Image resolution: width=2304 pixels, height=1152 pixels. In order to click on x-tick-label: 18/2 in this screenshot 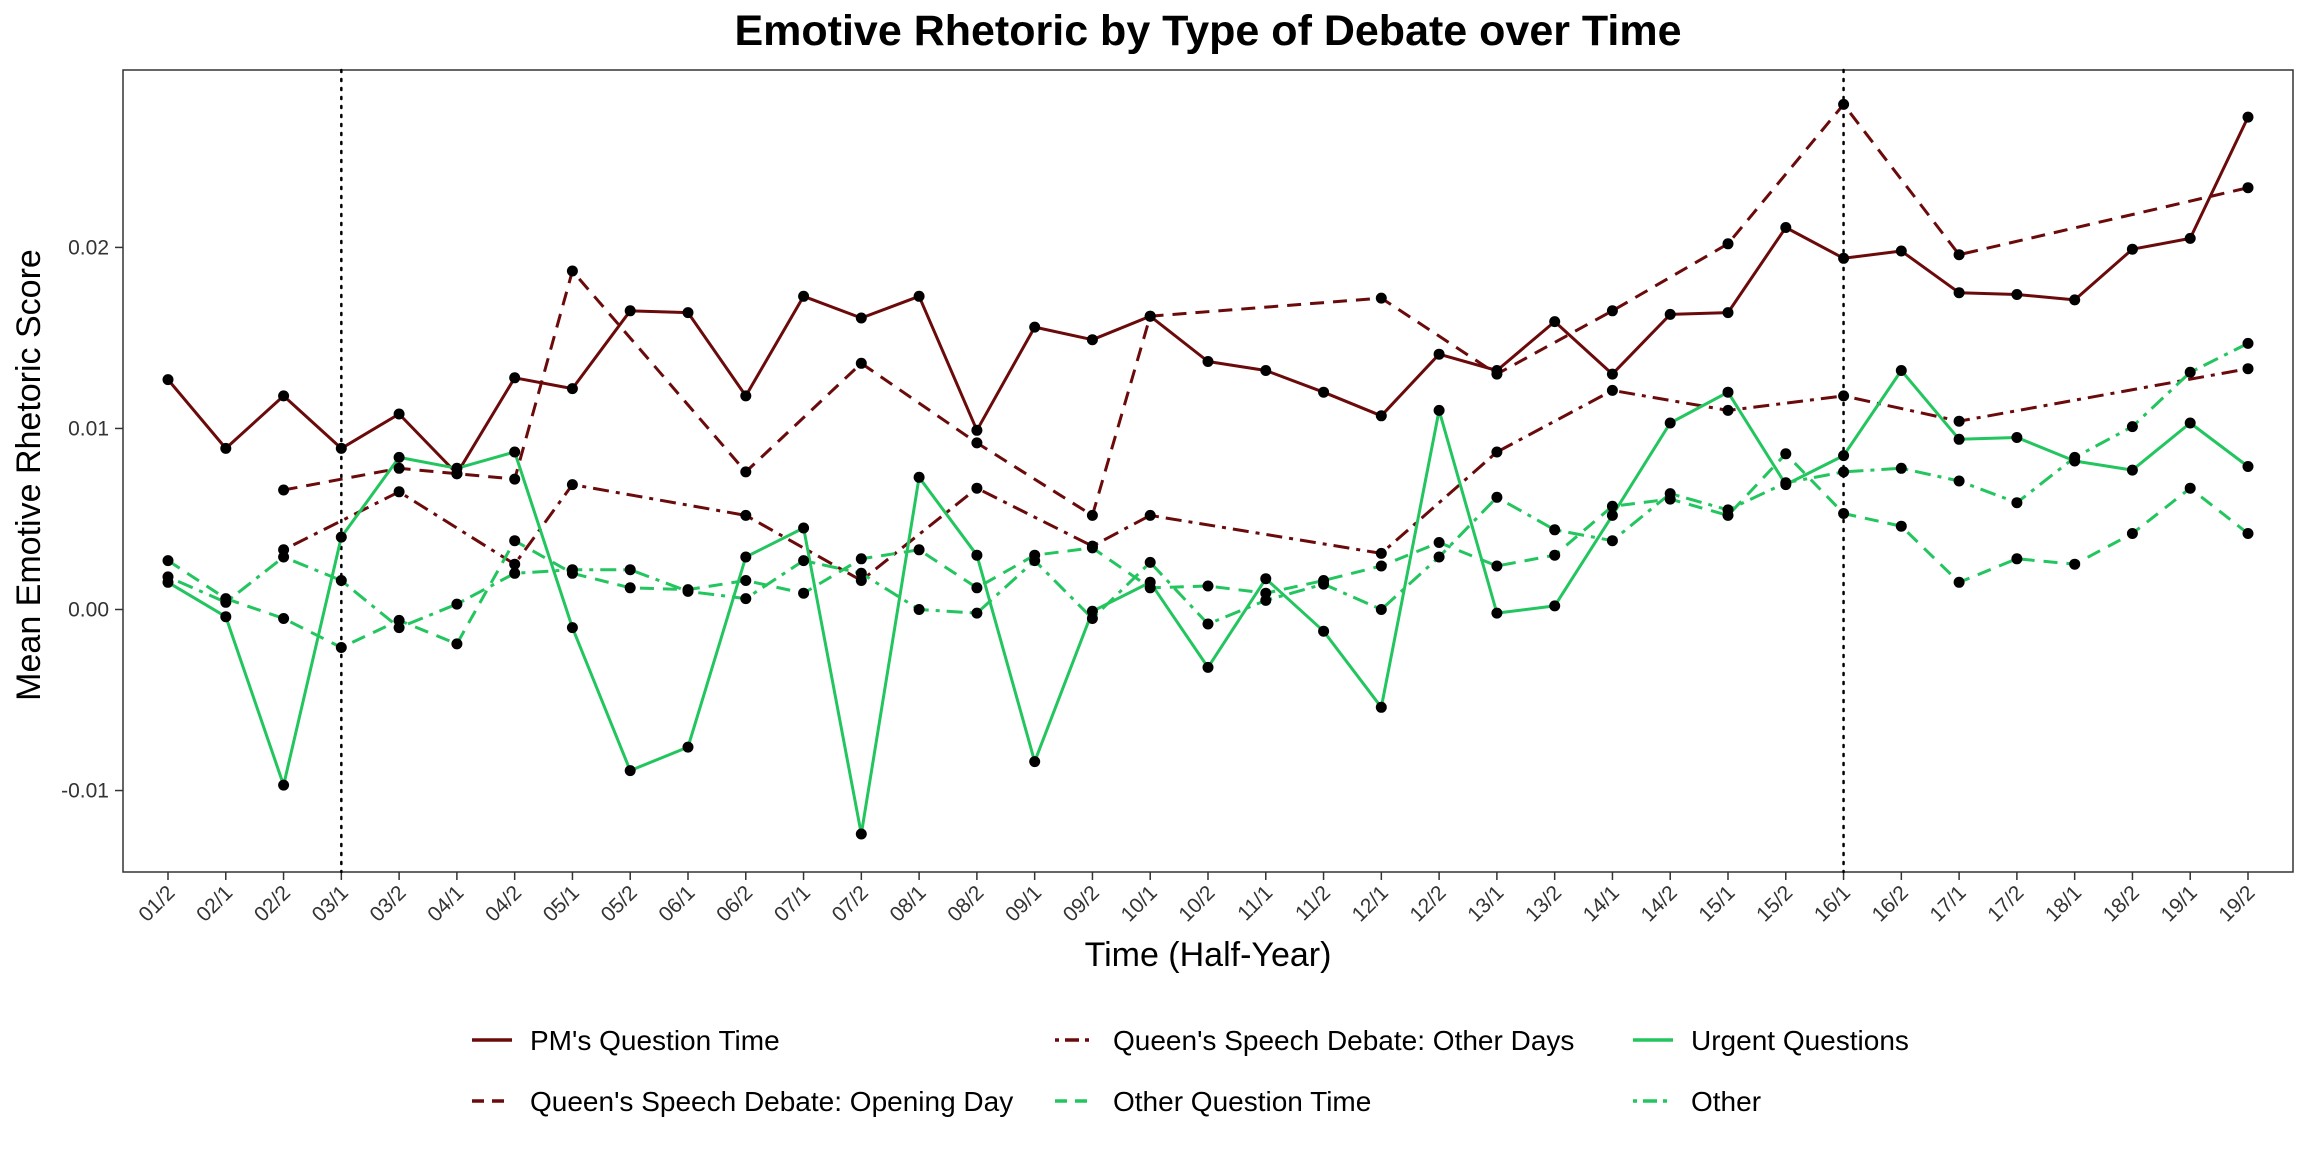, I will do `click(2121, 903)`.